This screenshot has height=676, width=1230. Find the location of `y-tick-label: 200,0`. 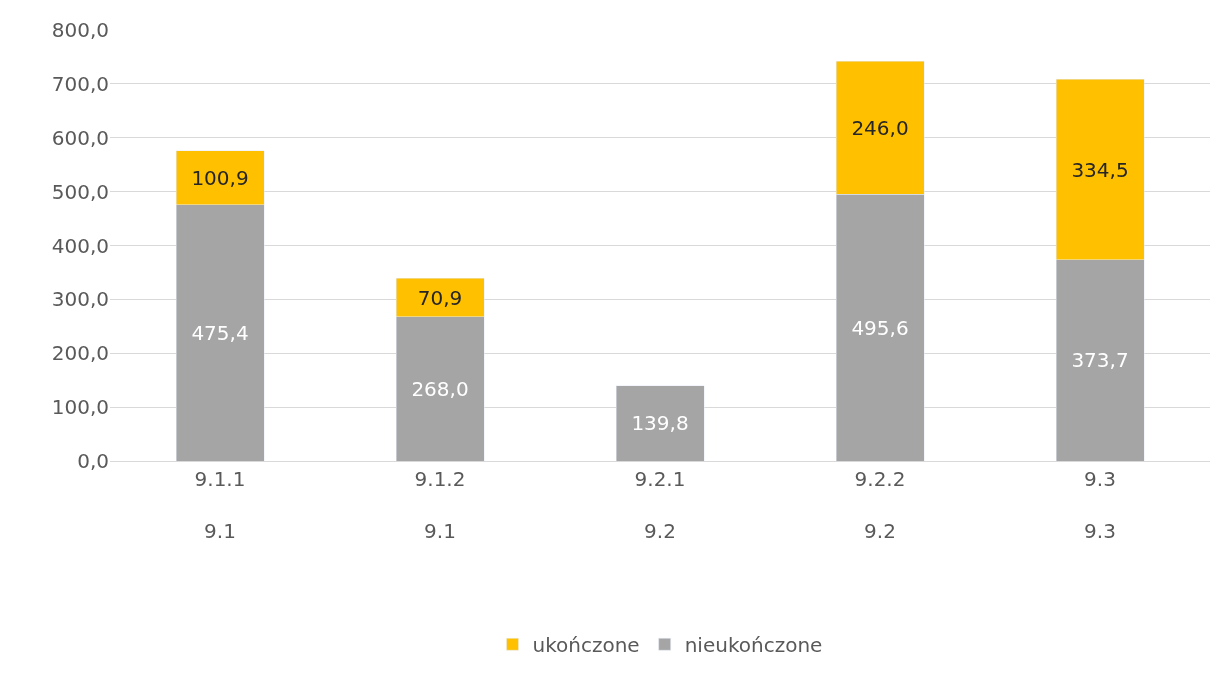

y-tick-label: 200,0 is located at coordinates (80, 353).